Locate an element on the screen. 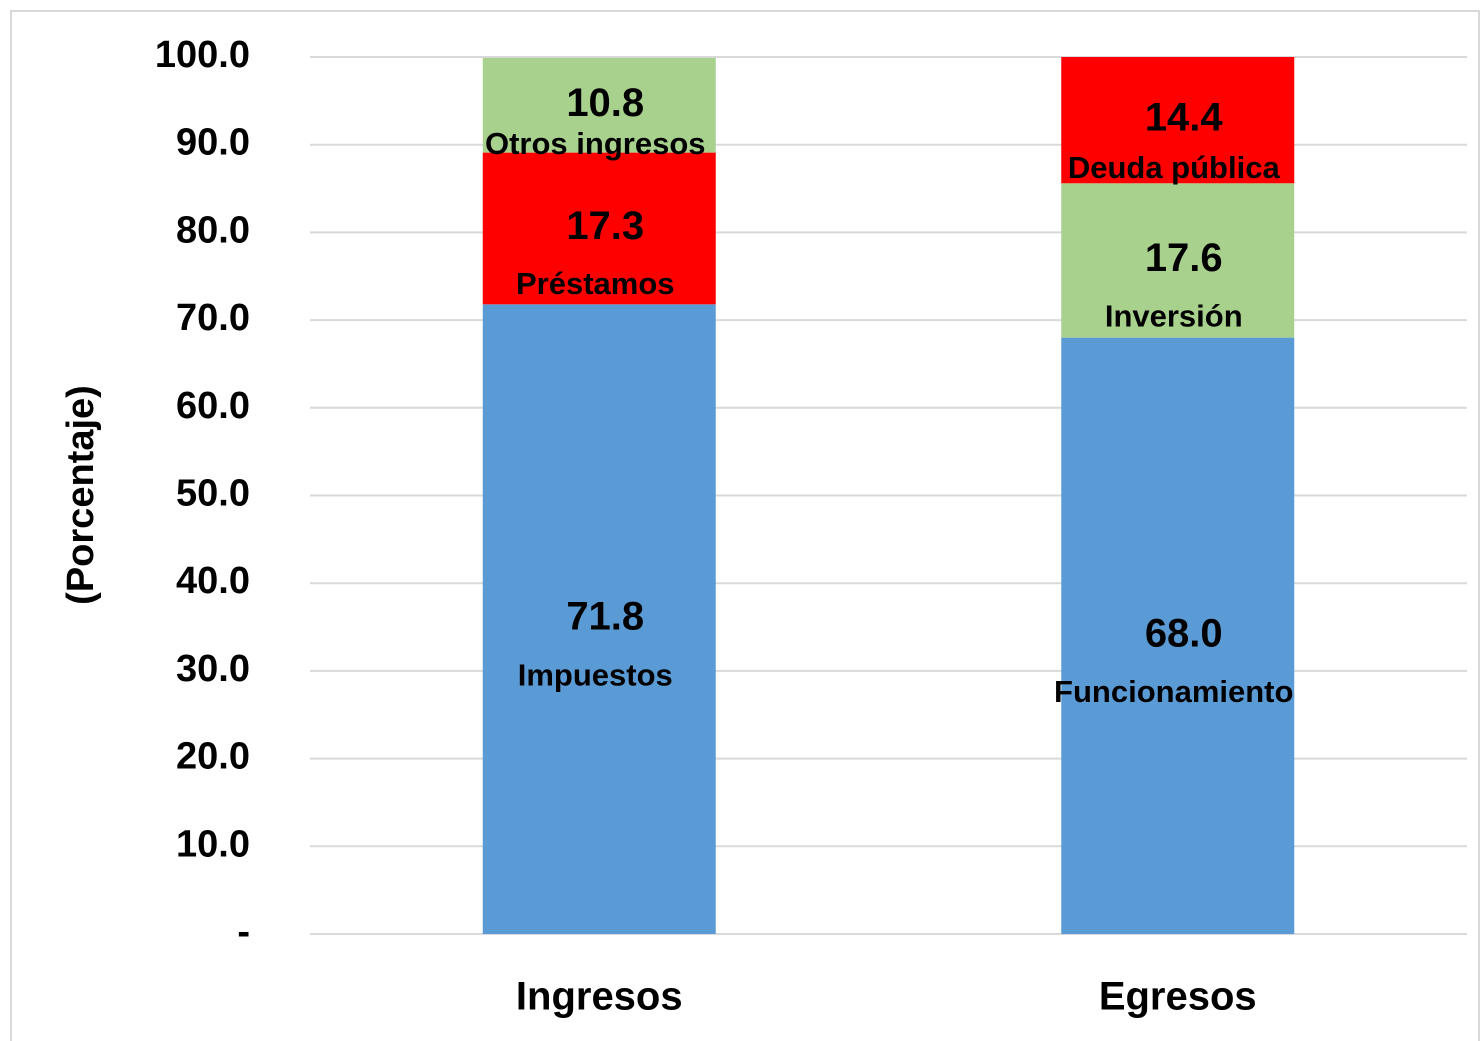 The image size is (1481, 1041). x-tick-label: Ingresos is located at coordinates (599, 997).